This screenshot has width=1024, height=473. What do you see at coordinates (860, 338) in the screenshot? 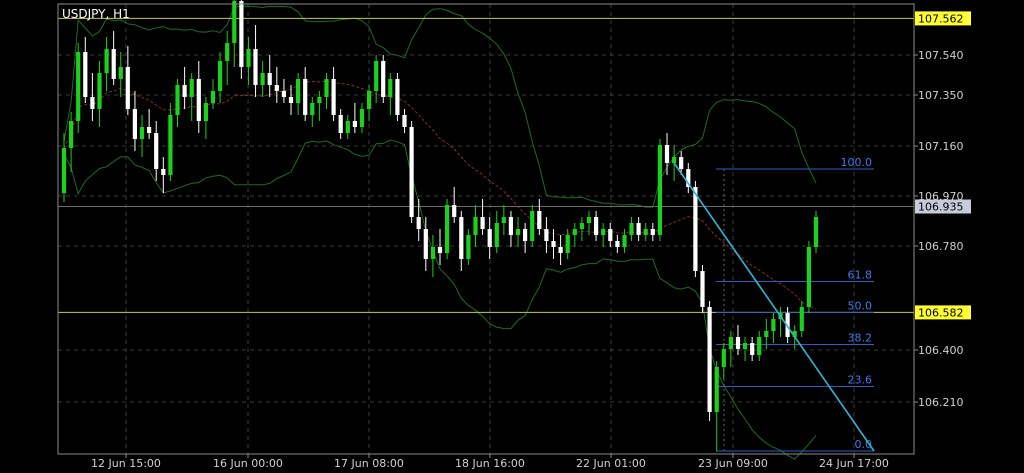
I see `fib-level-label: 38.2` at bounding box center [860, 338].